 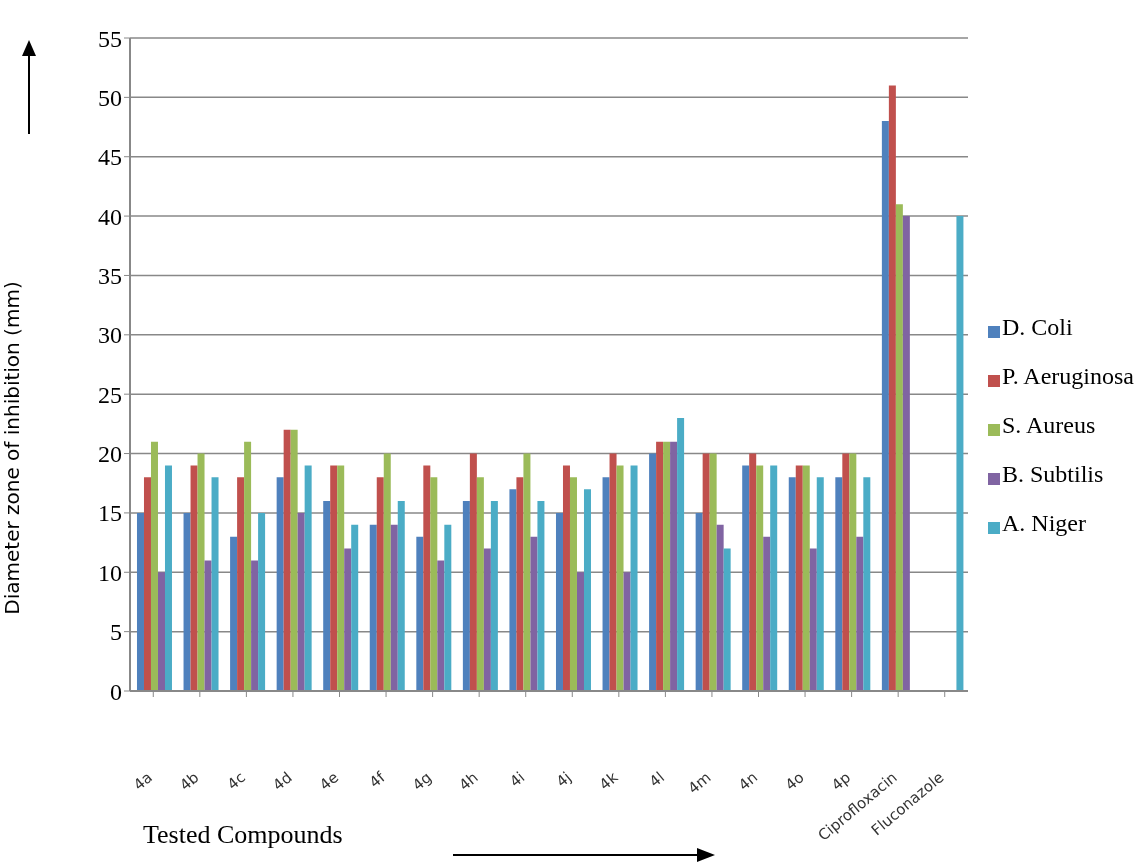 What do you see at coordinates (110, 97) in the screenshot?
I see `y-tick-label: 50` at bounding box center [110, 97].